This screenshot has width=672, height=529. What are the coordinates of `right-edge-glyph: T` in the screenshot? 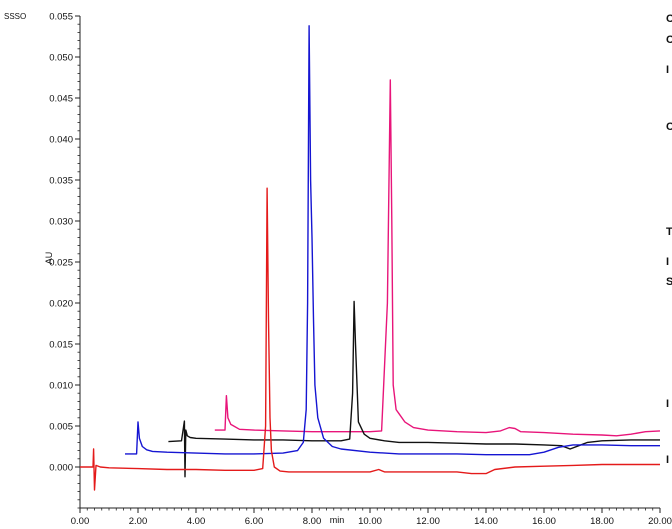 It's located at (669, 232).